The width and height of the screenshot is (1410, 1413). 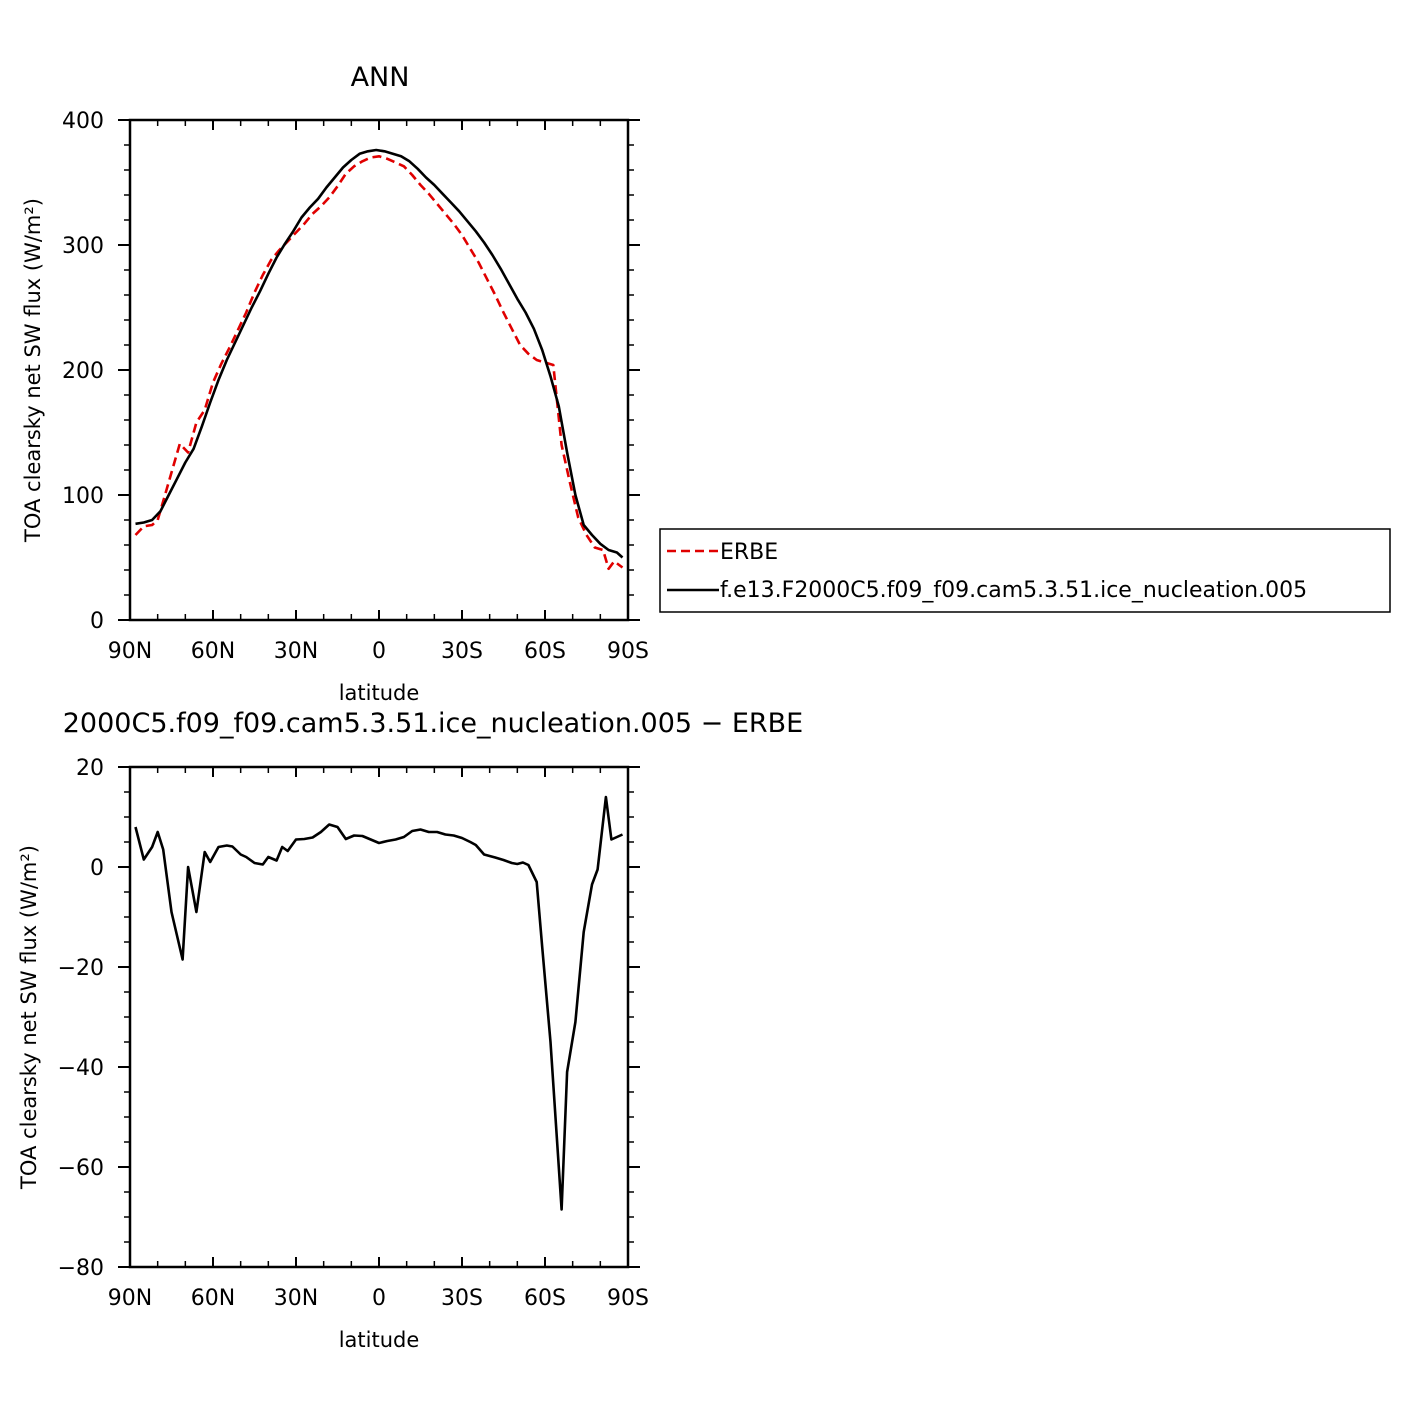 What do you see at coordinates (81, 1068) in the screenshot?
I see `bottom-y-tick-label: −40` at bounding box center [81, 1068].